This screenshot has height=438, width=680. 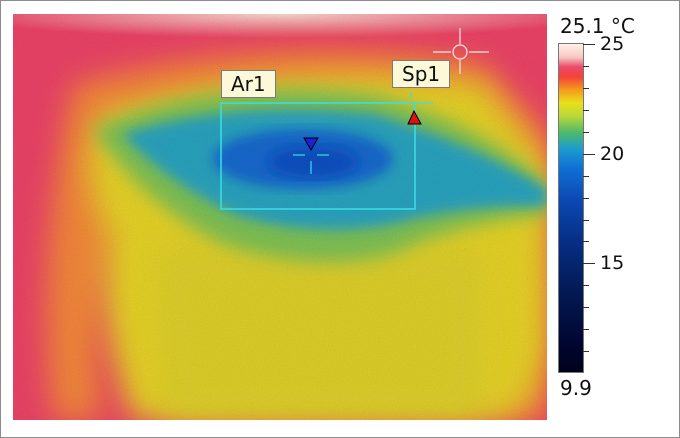 What do you see at coordinates (318, 156) in the screenshot?
I see `area-rectangle` at bounding box center [318, 156].